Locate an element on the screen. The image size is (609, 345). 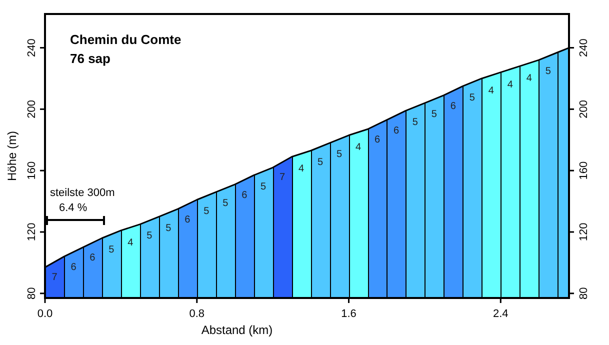
y2-tick-label: 120 is located at coordinates (584, 232).